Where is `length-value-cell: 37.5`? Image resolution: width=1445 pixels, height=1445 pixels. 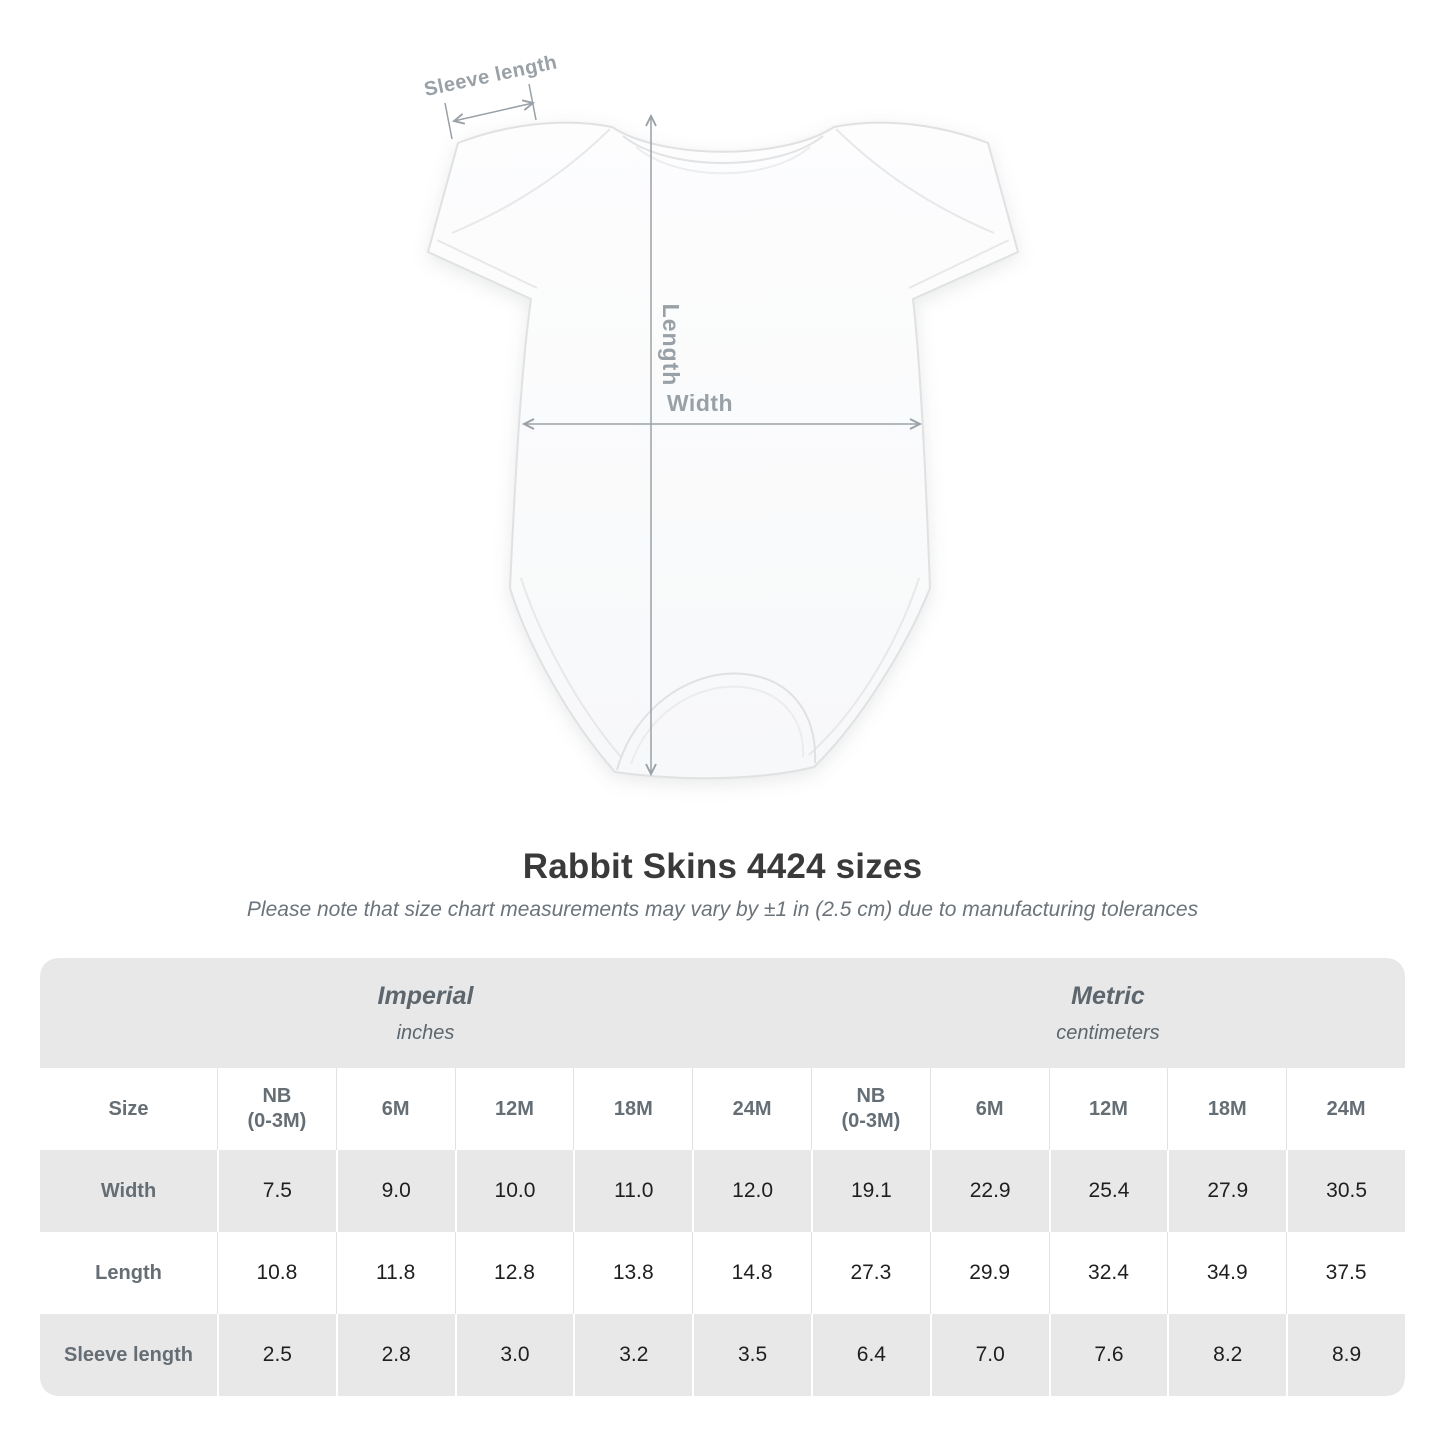
length-value-cell: 37.5 is located at coordinates (1345, 1273).